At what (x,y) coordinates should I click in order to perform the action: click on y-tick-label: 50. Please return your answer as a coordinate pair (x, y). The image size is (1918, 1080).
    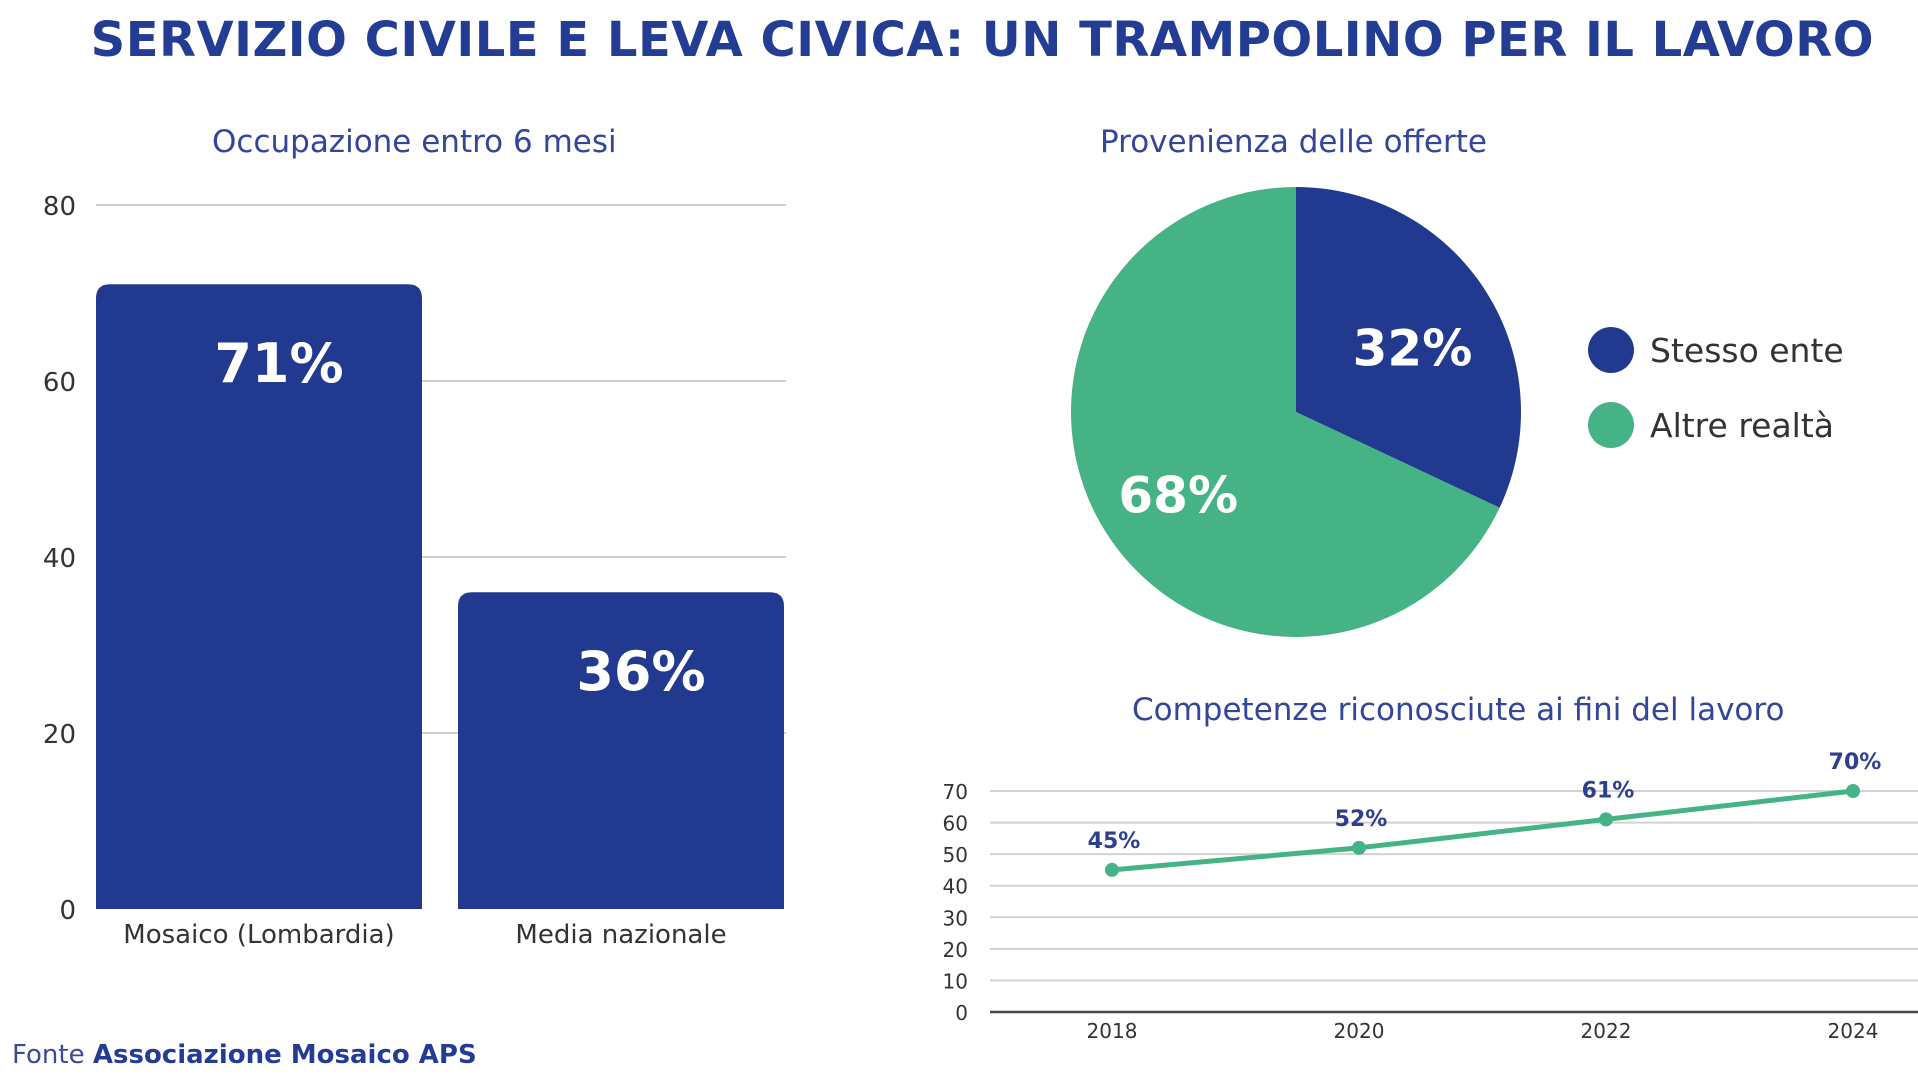
    Looking at the image, I should click on (955, 855).